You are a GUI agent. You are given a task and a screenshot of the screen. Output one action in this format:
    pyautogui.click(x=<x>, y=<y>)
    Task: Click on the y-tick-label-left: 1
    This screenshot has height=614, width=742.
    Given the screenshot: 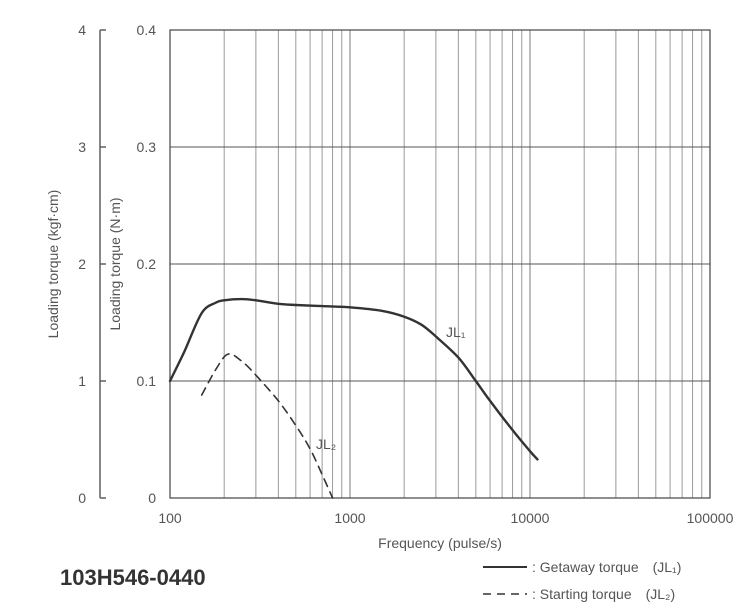 What is the action you would take?
    pyautogui.click(x=82, y=381)
    